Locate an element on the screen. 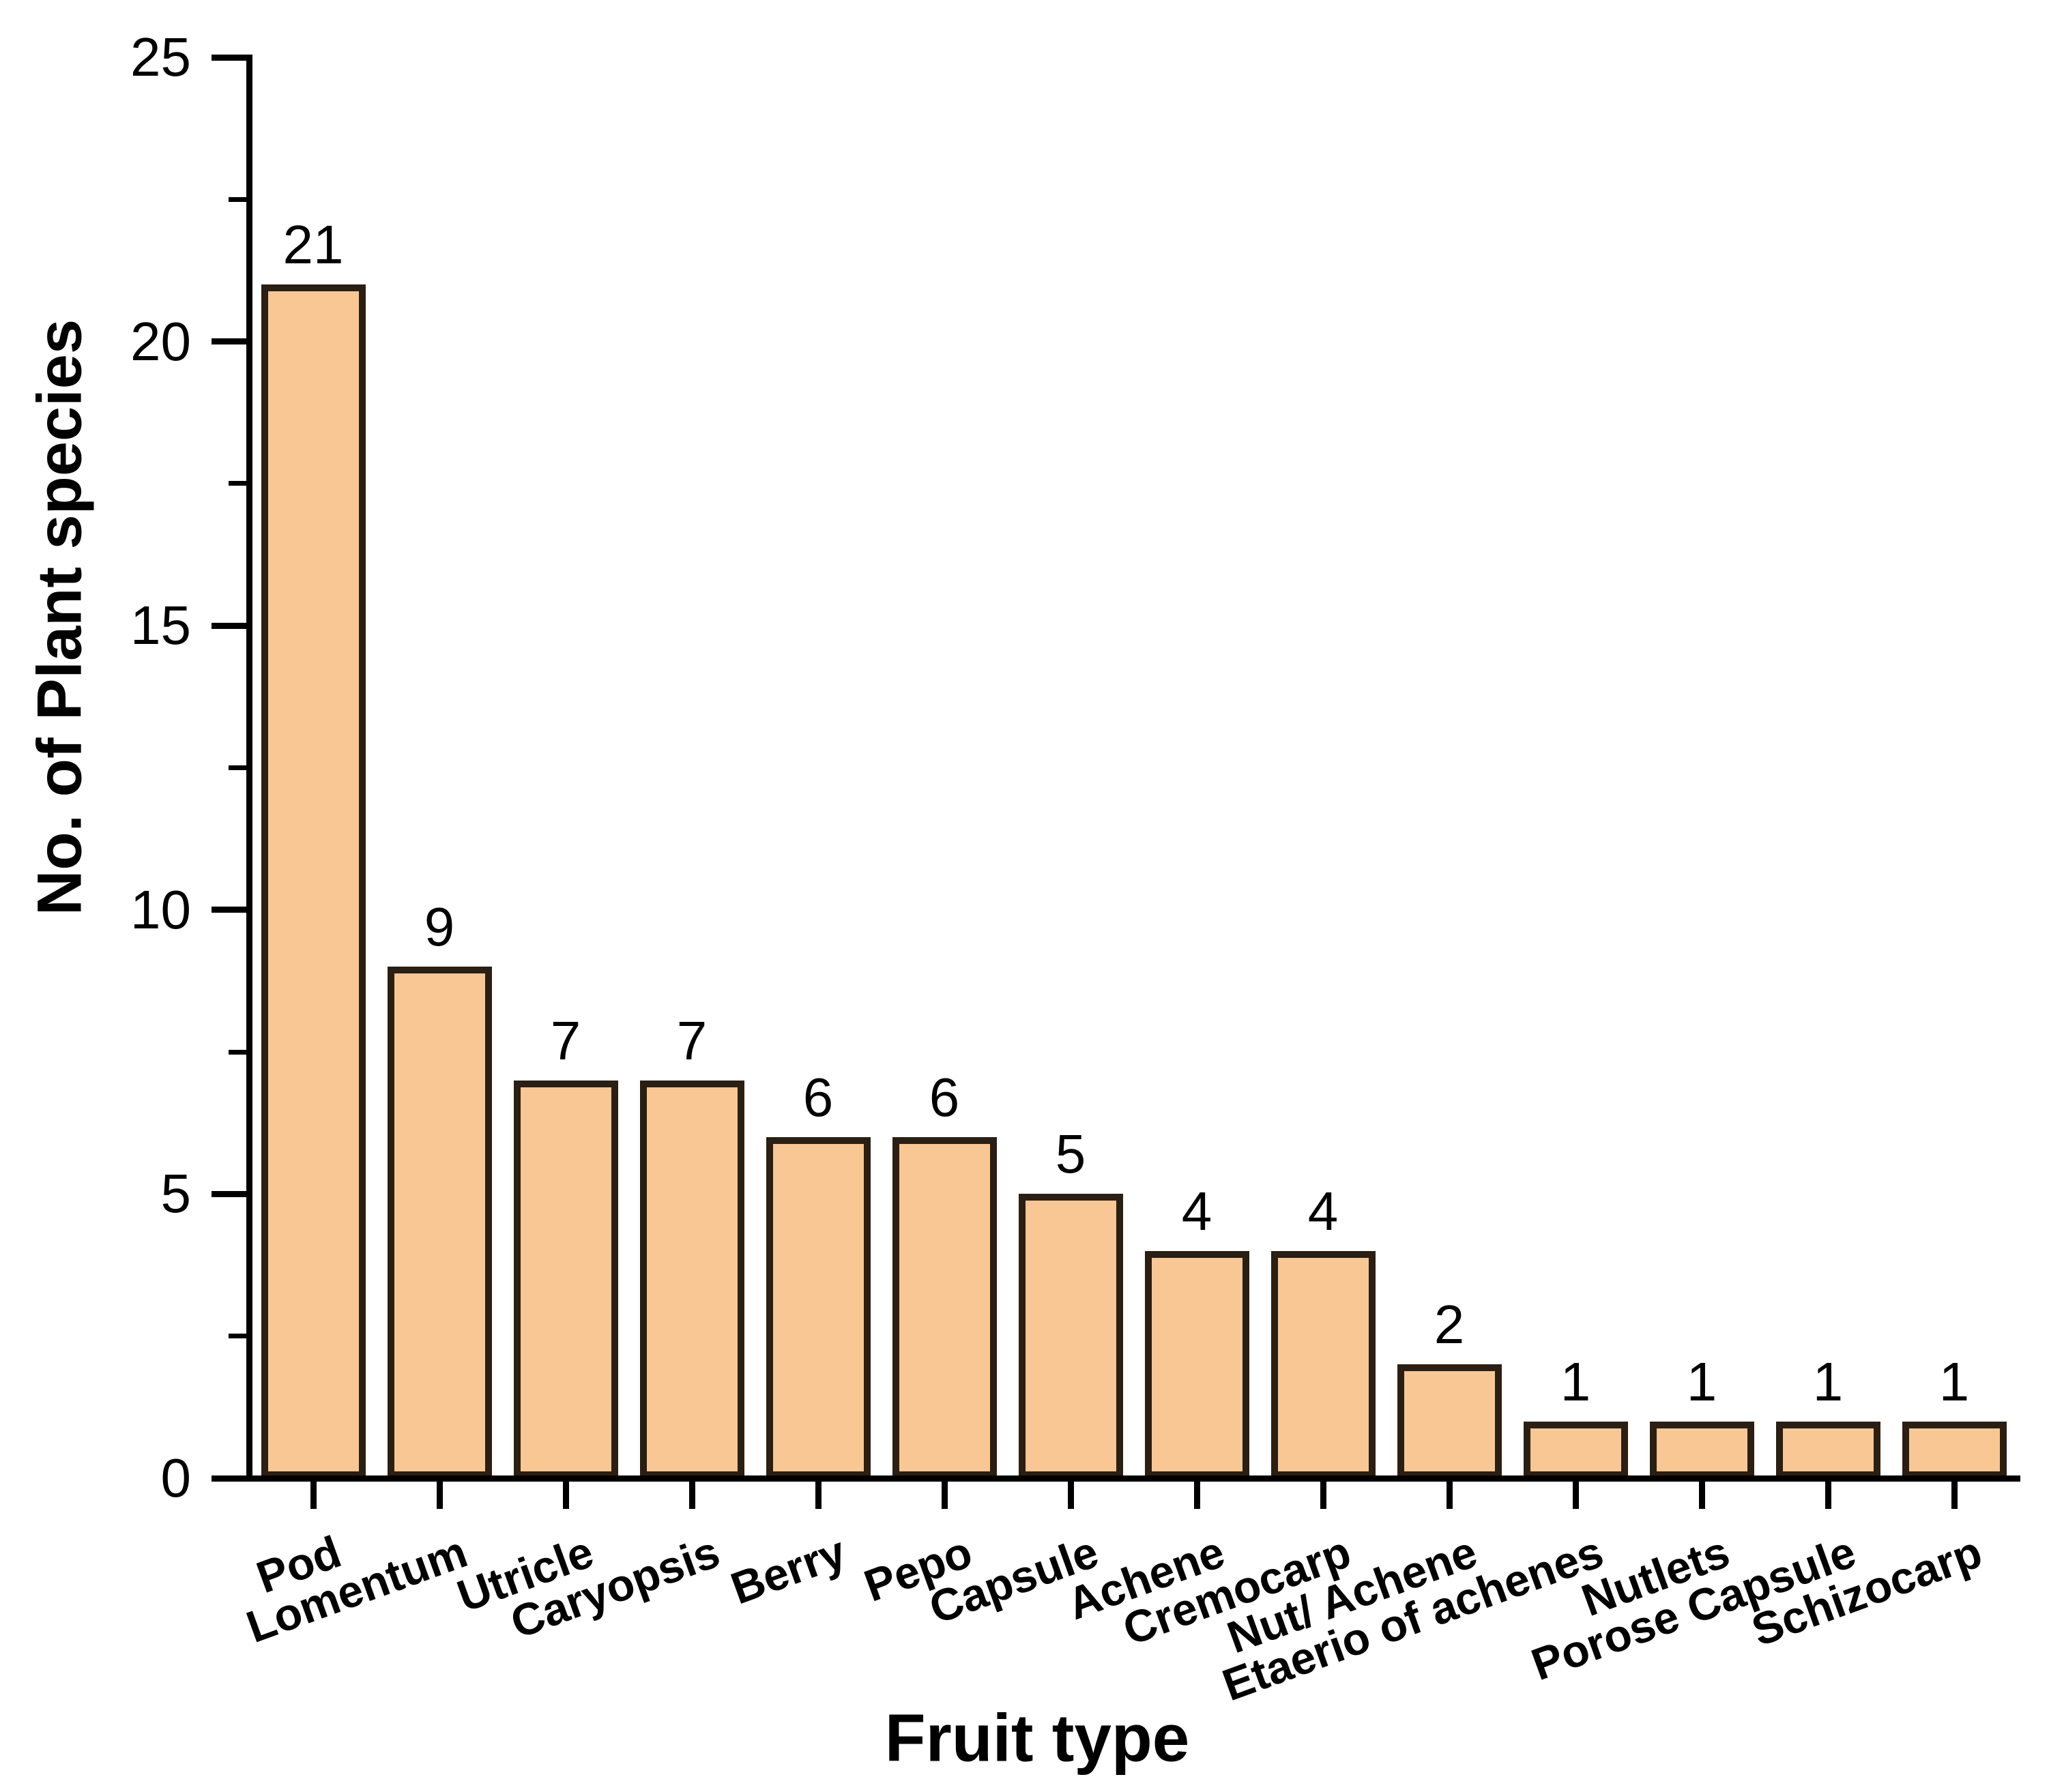 Image resolution: width=2049 pixels, height=1792 pixels. y-tick-label: 20 is located at coordinates (160, 341).